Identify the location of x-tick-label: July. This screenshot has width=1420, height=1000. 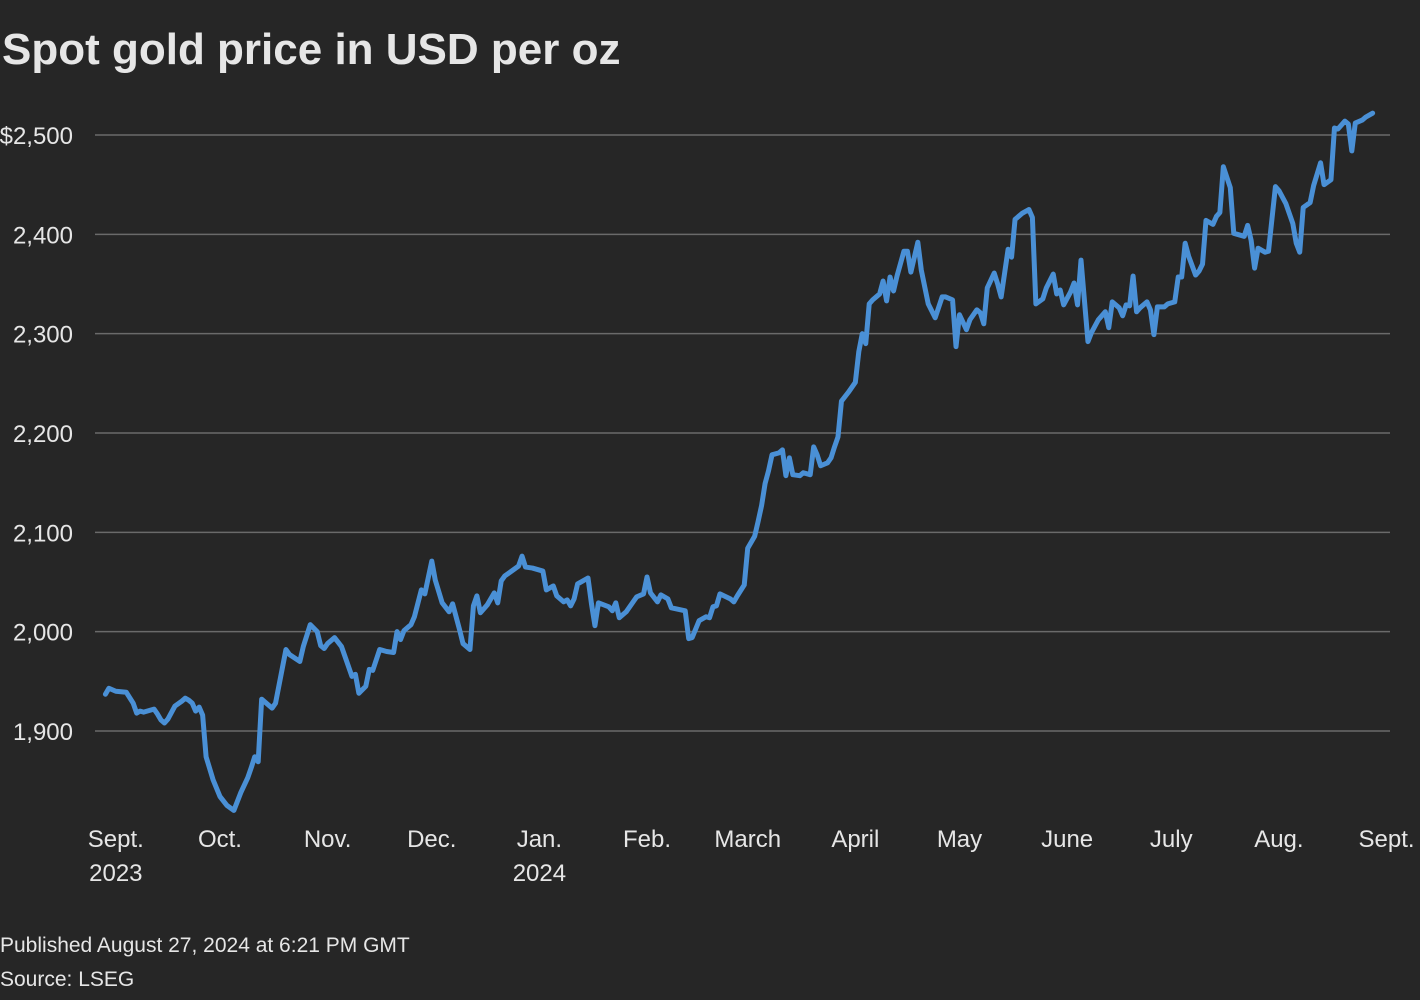
(1171, 839).